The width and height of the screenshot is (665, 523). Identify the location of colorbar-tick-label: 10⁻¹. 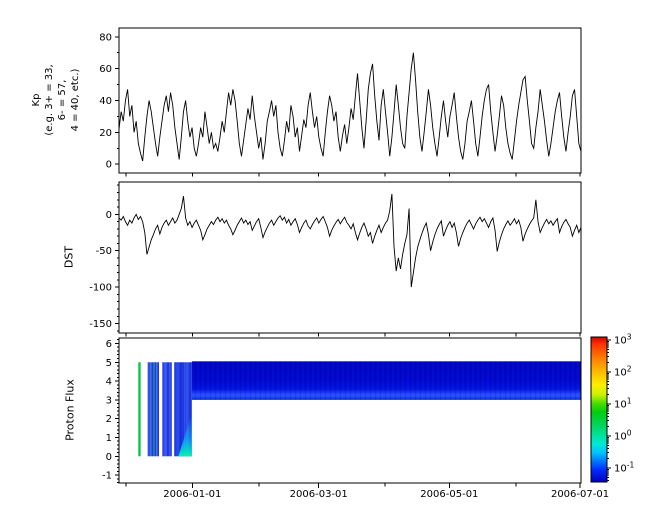
(624, 467).